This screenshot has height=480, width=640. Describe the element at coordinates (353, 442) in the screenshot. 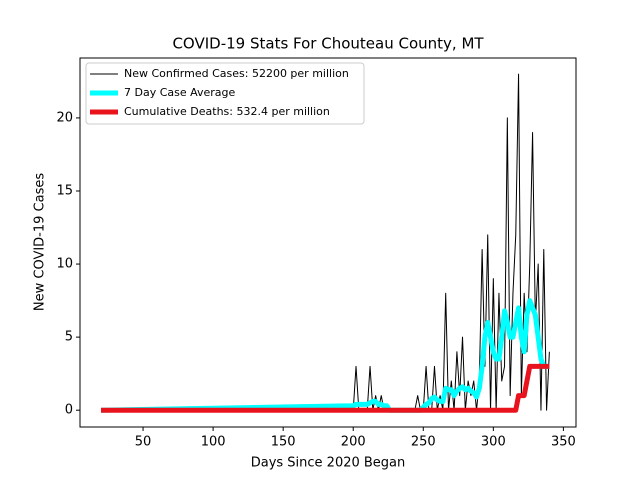

I see `x-tick-label: 200` at that location.